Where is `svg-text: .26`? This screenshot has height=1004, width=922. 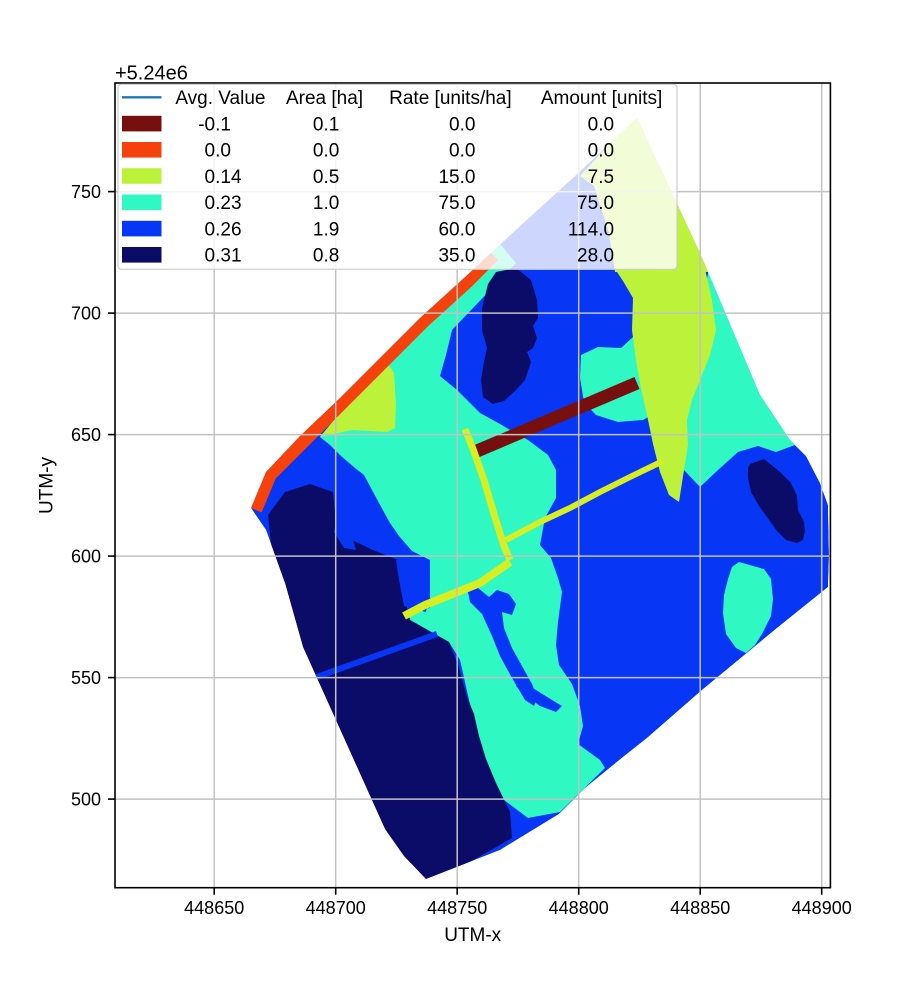
svg-text: .26 is located at coordinates (228, 229).